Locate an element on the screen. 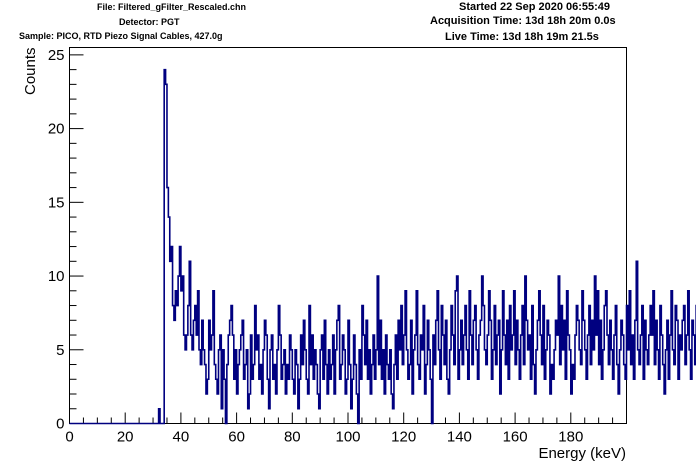 The width and height of the screenshot is (696, 472). x-tick-label: 80 is located at coordinates (292, 437).